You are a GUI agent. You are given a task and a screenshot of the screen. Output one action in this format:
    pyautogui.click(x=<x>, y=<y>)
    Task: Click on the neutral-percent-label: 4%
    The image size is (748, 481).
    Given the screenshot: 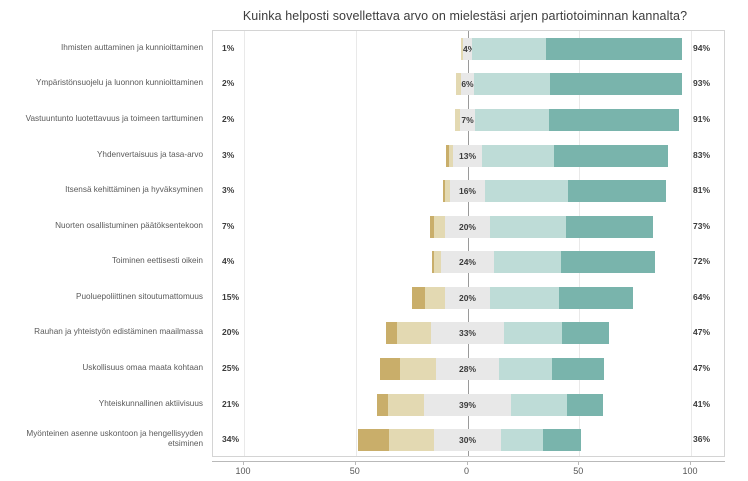 What is the action you would take?
    pyautogui.click(x=469, y=48)
    